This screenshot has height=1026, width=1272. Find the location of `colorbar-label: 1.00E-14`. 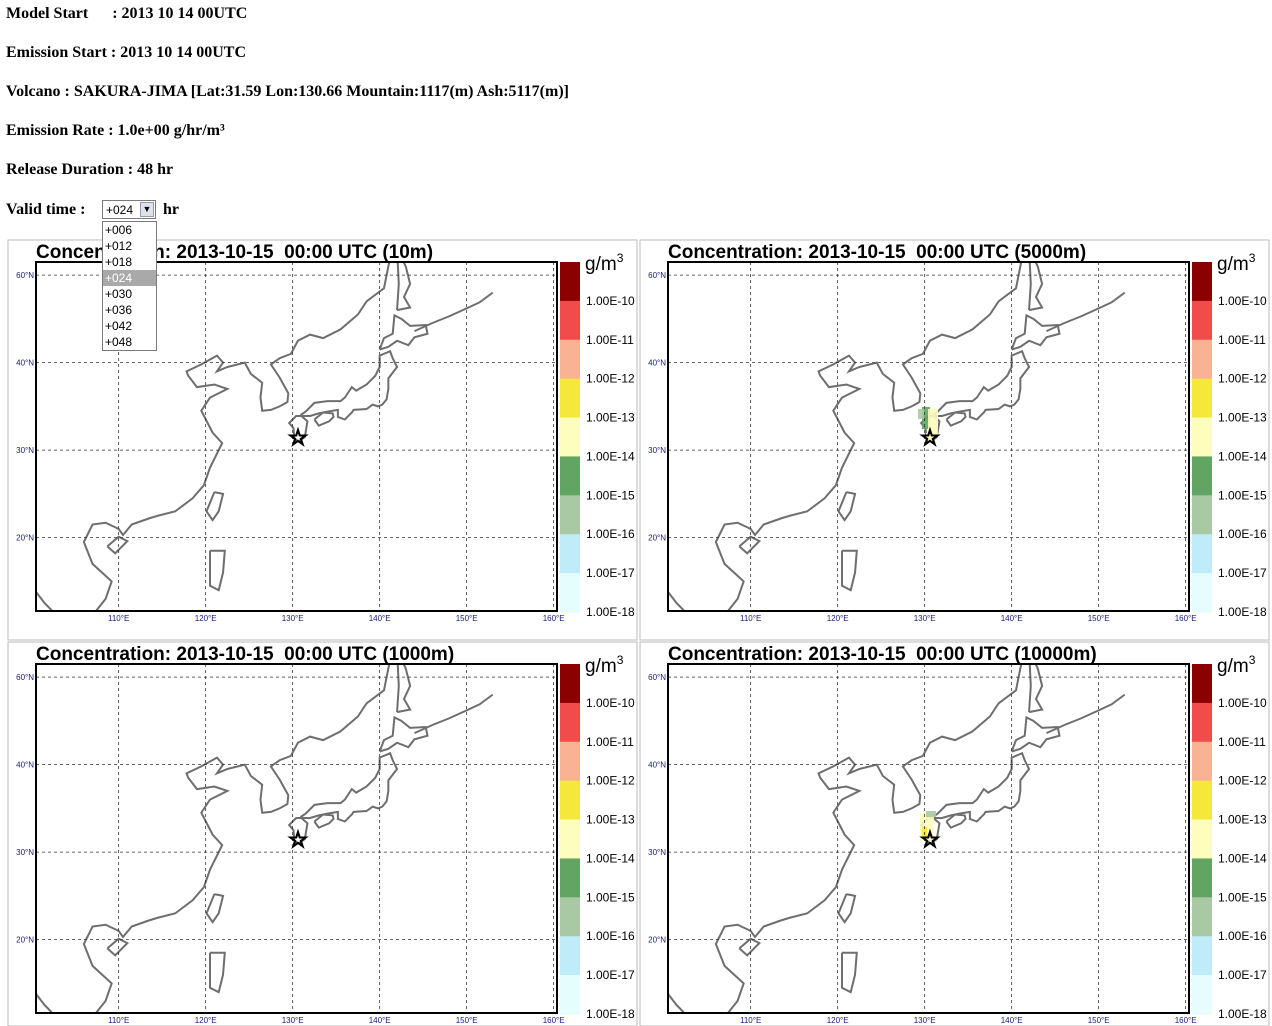

colorbar-label: 1.00E-14 is located at coordinates (1242, 858).